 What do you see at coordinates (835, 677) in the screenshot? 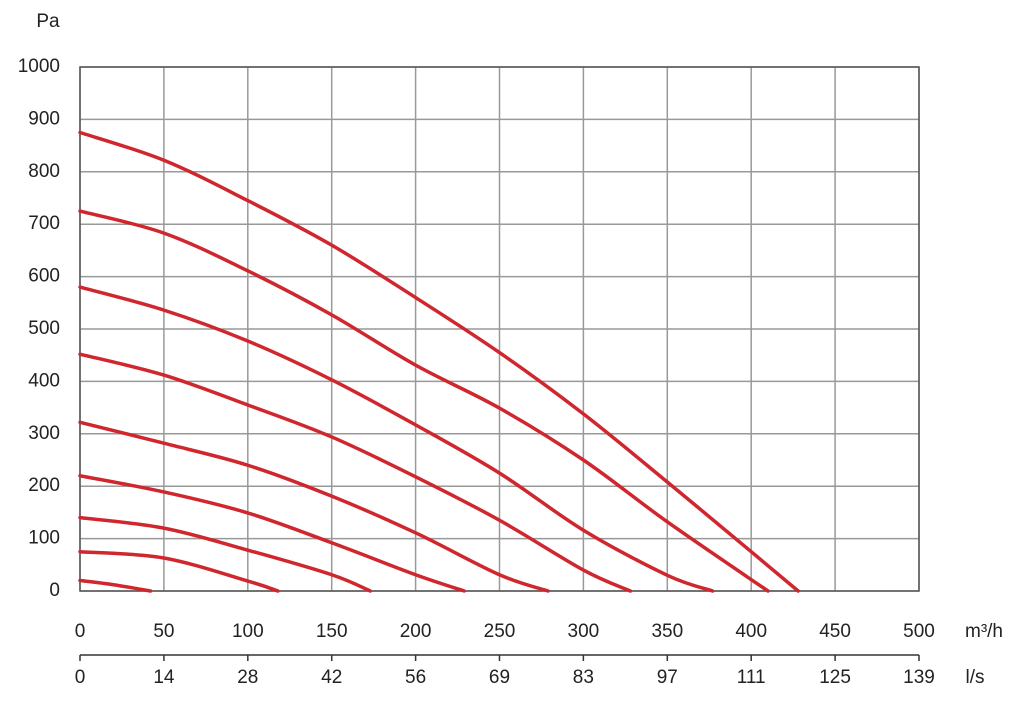
I see `x2-tick-label: 125` at bounding box center [835, 677].